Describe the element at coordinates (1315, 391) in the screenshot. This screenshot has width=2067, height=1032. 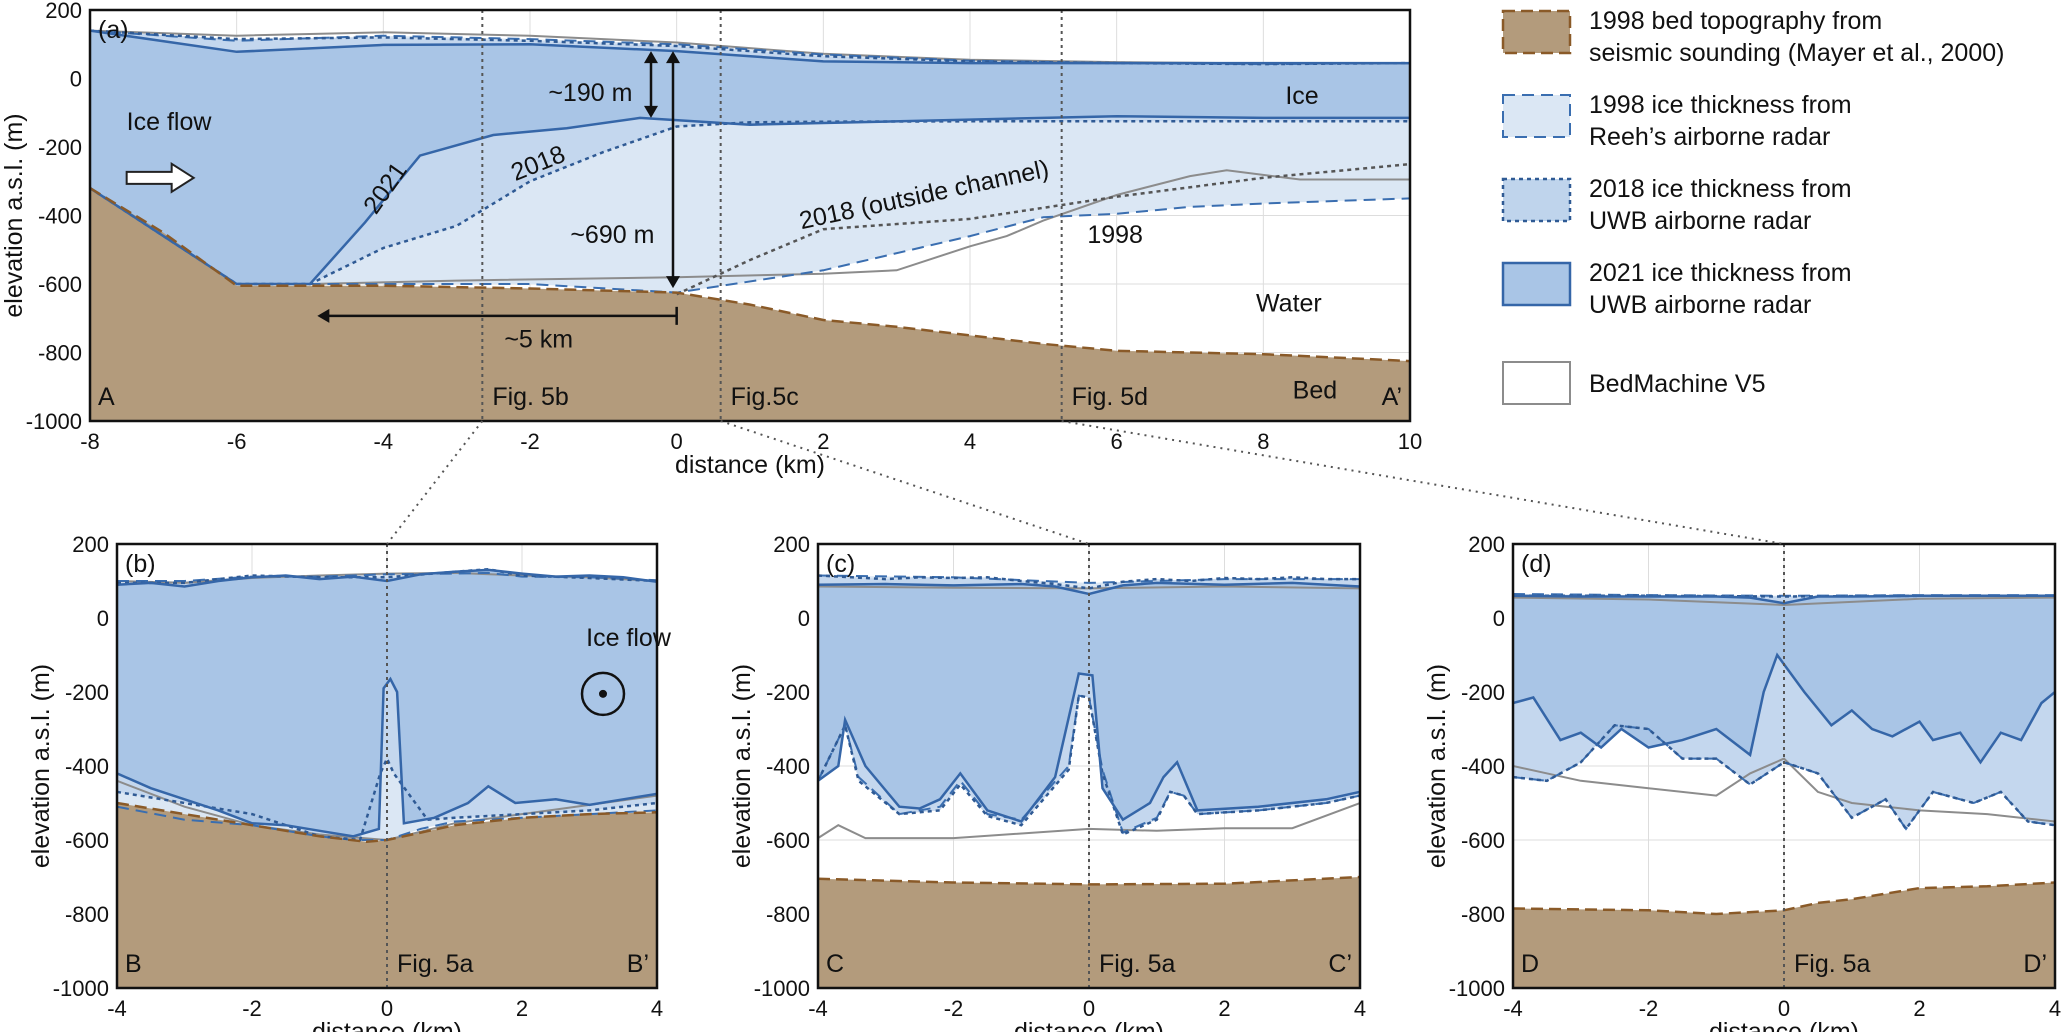
I see `annotation-label: Bed` at that location.